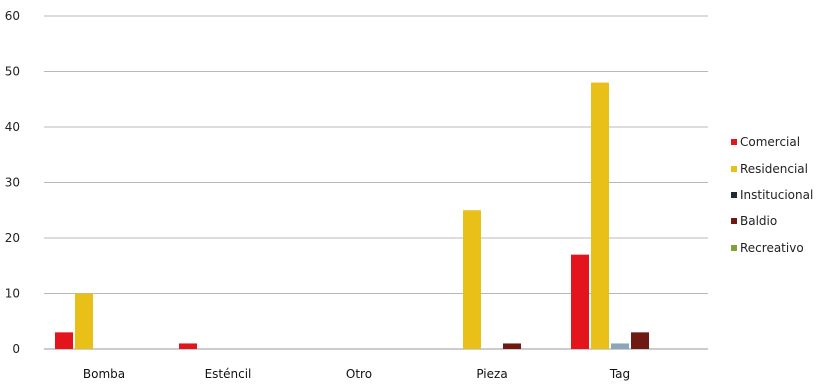 The image size is (829, 384). What do you see at coordinates (512, 346) in the screenshot?
I see `bar-baldío-3` at bounding box center [512, 346].